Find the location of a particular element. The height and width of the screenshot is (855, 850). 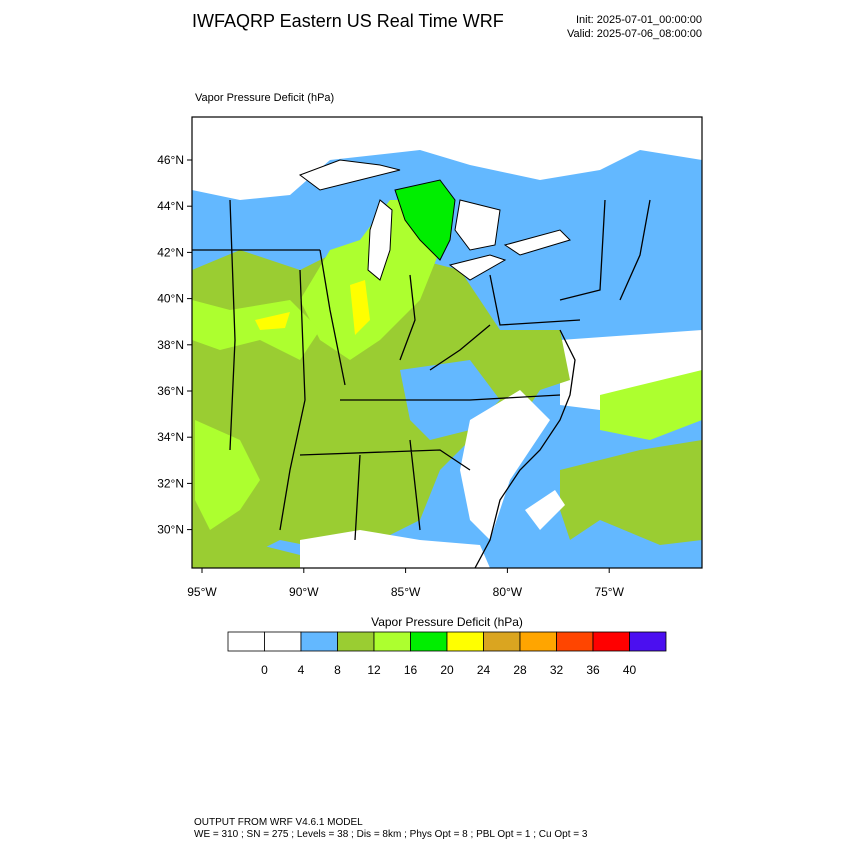

lon-tick-label: 75°W is located at coordinates (609, 592).